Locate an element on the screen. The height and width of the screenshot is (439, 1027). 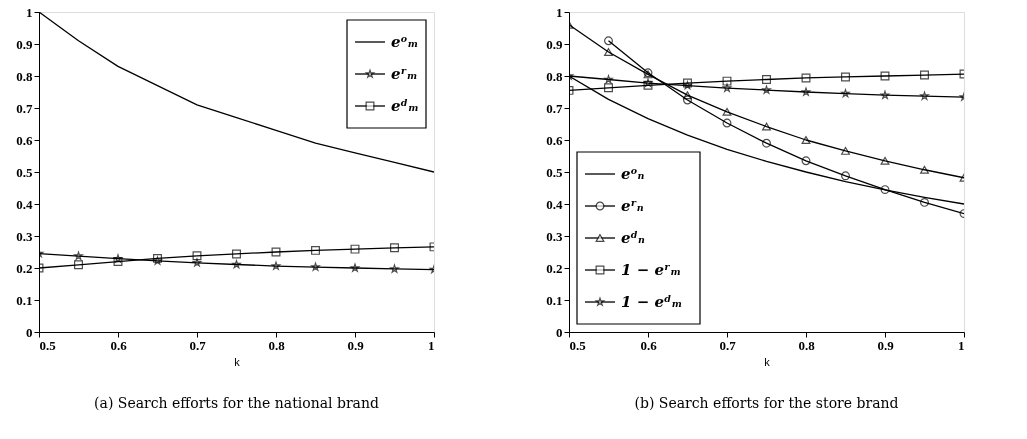
legend-label: eʳₘ is located at coordinates (404, 74).